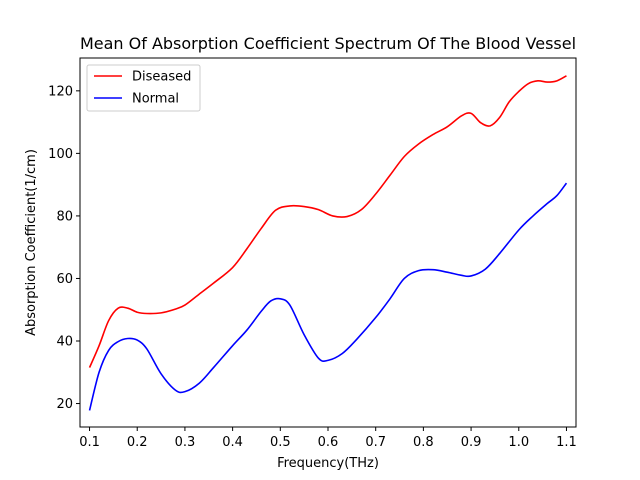  What do you see at coordinates (64, 248) in the screenshot?
I see `y-axis: 20 40 60 80 100 120` at bounding box center [64, 248].